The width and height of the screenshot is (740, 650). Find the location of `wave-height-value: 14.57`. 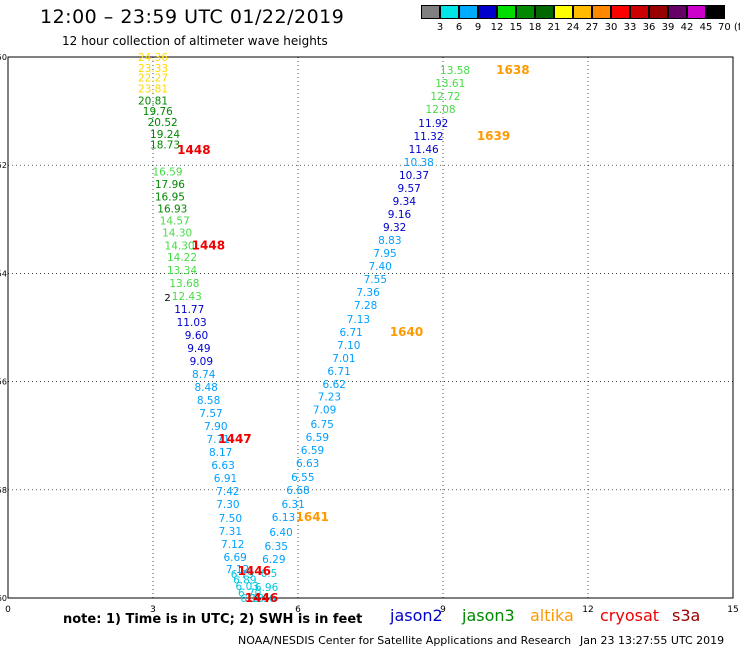

wave-height-value: 14.57 is located at coordinates (175, 221).